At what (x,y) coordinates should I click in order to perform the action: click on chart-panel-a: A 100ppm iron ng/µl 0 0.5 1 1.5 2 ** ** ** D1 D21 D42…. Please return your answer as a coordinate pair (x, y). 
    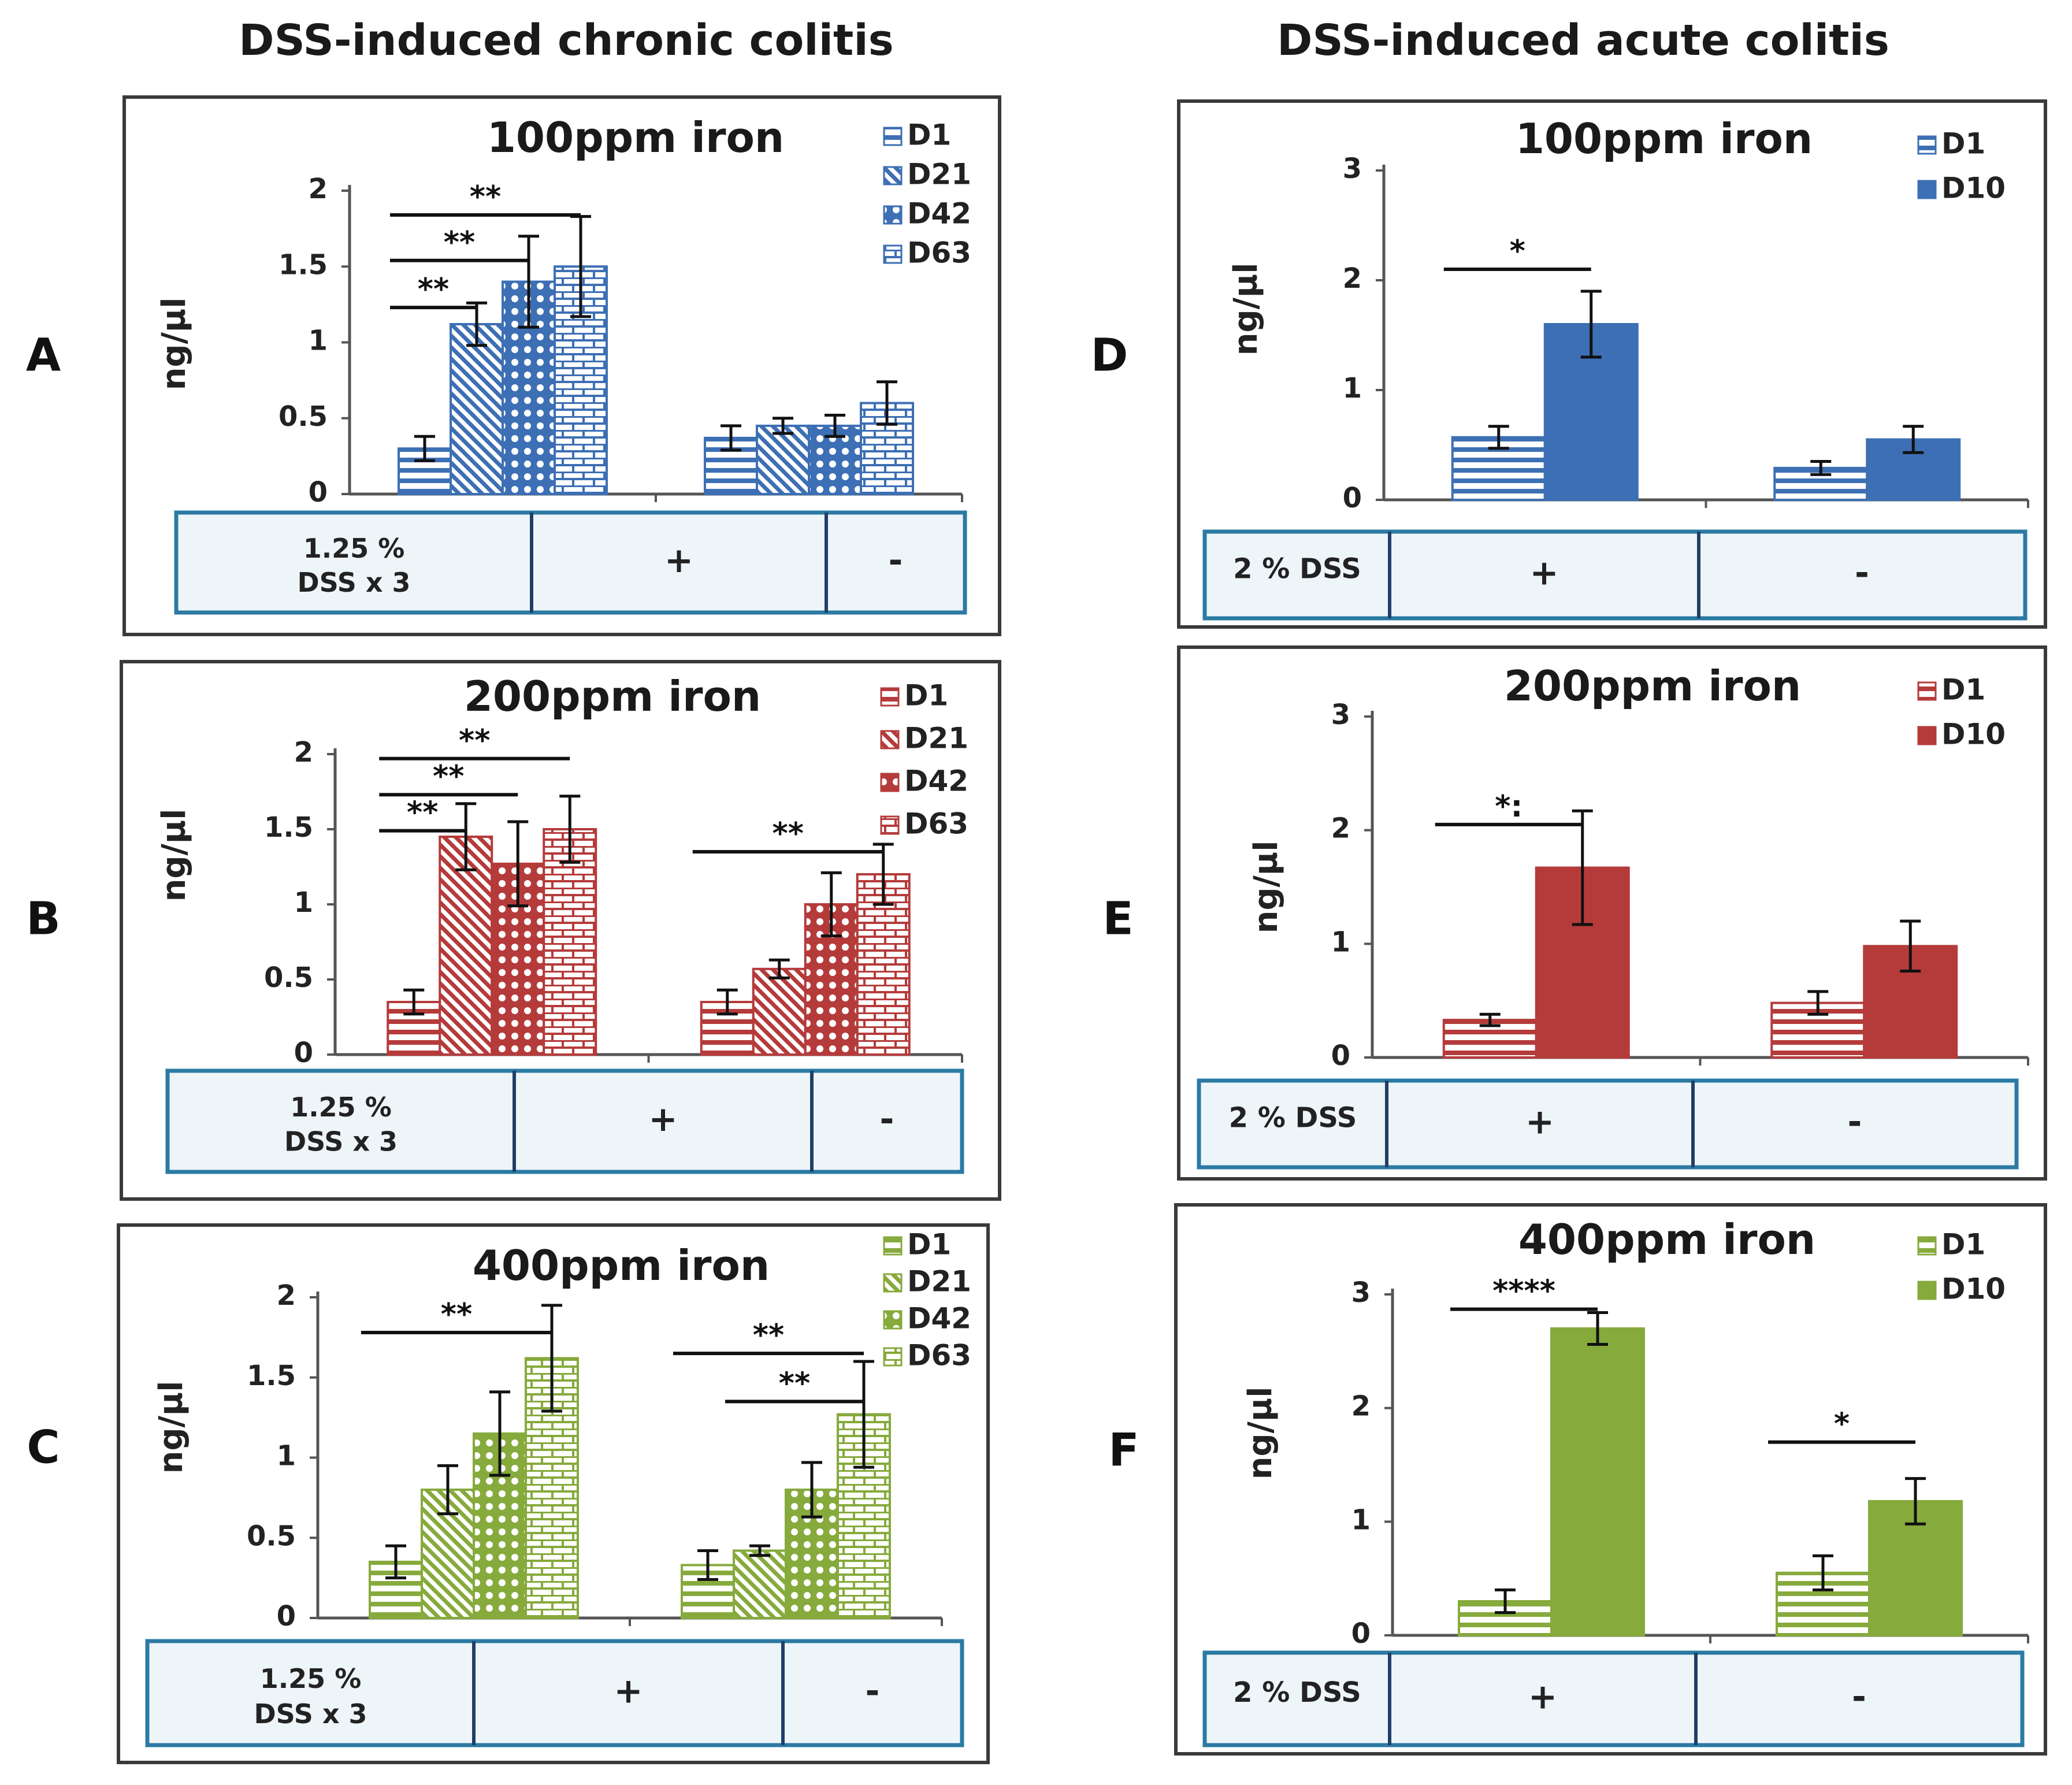
    Looking at the image, I should click on (513, 365).